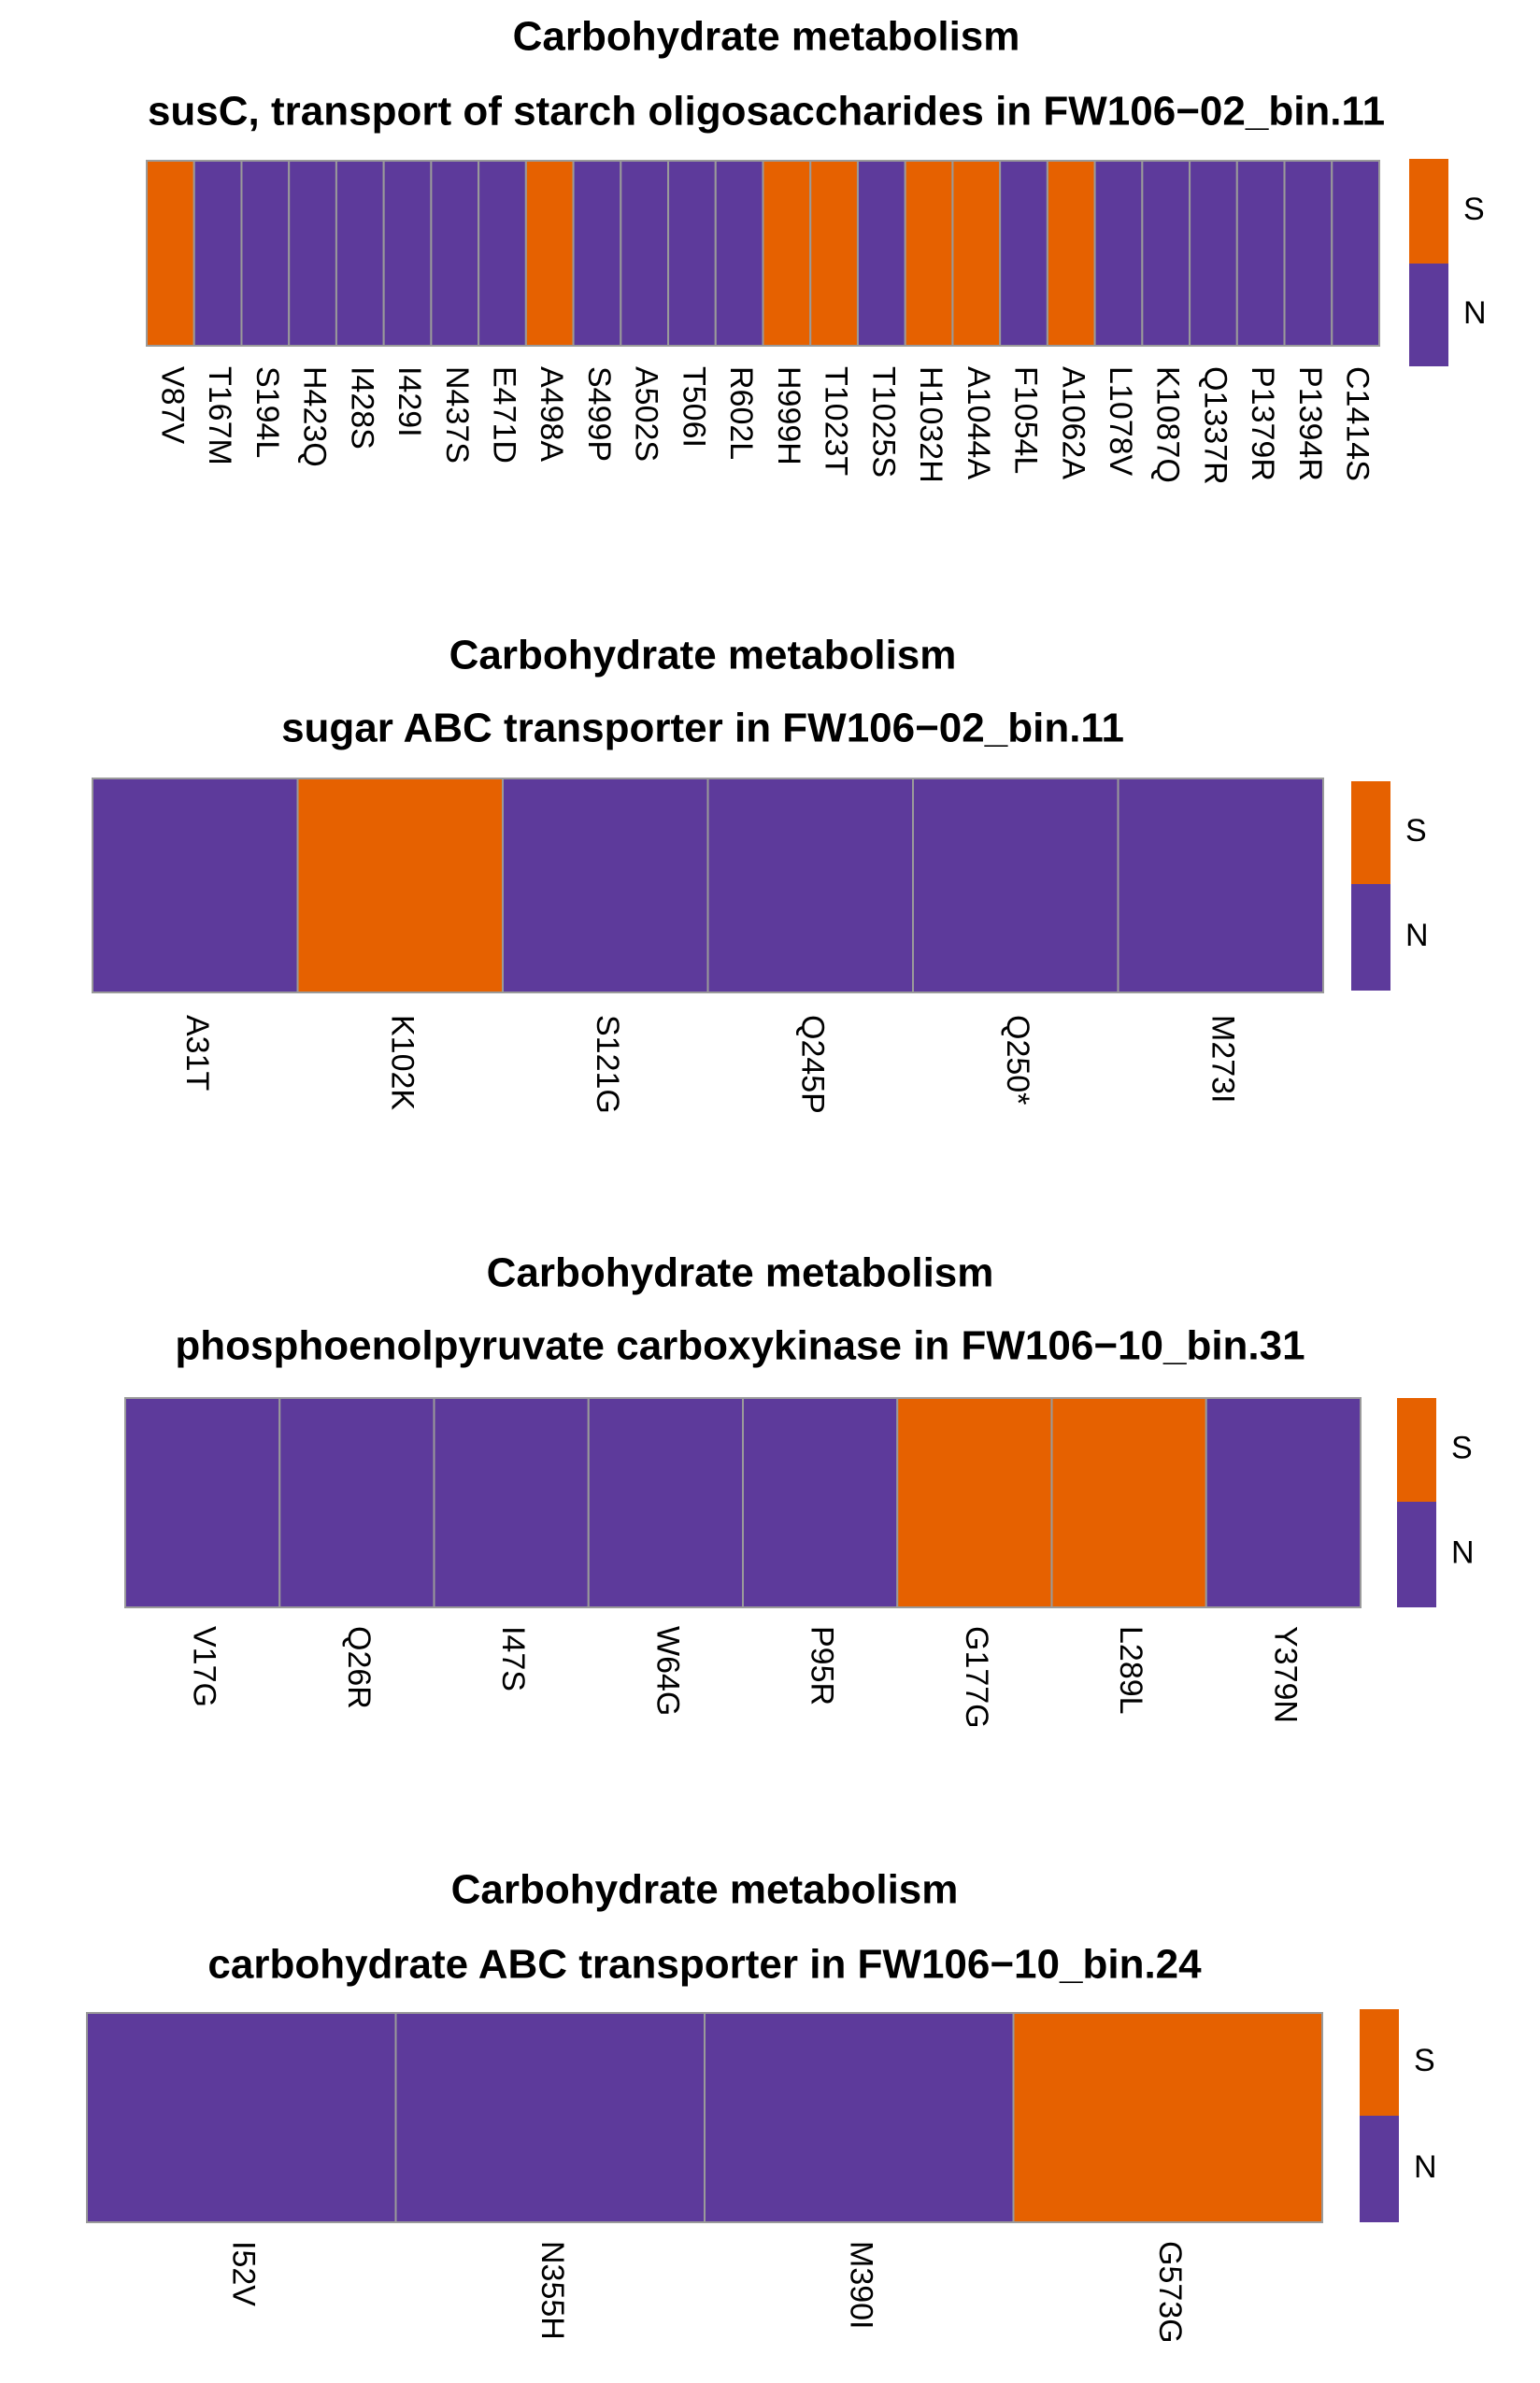  I want to click on x-tick-label: P1394R, so click(1310, 424).